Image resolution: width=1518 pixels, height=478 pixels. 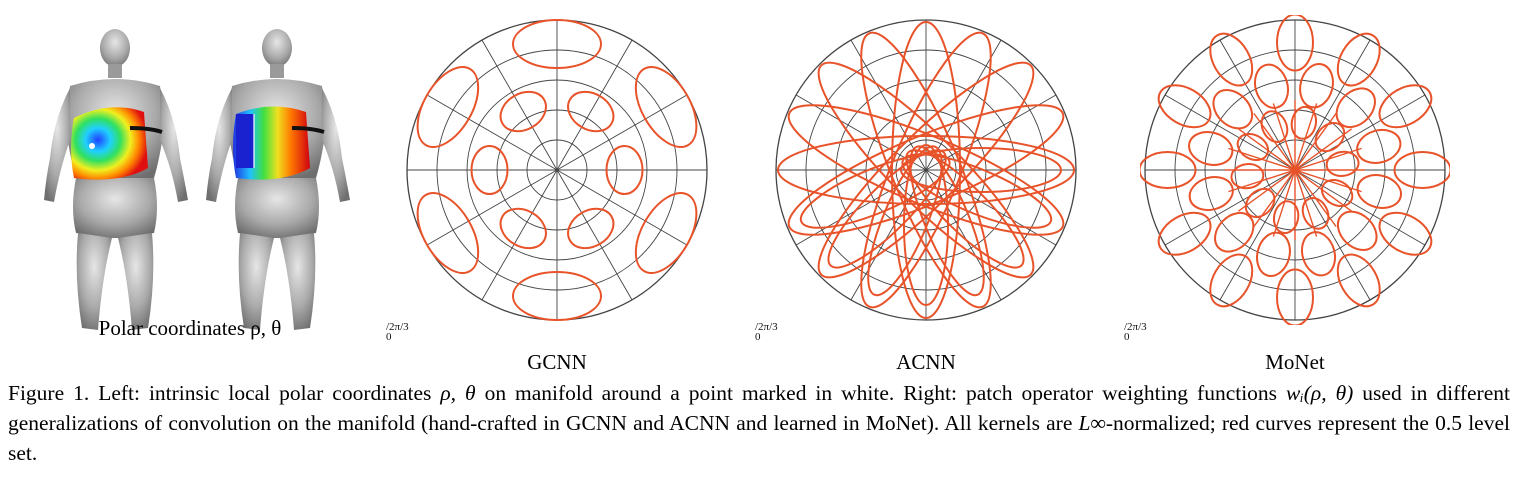 What do you see at coordinates (557, 362) in the screenshot?
I see `gcnn-label: GCNN` at bounding box center [557, 362].